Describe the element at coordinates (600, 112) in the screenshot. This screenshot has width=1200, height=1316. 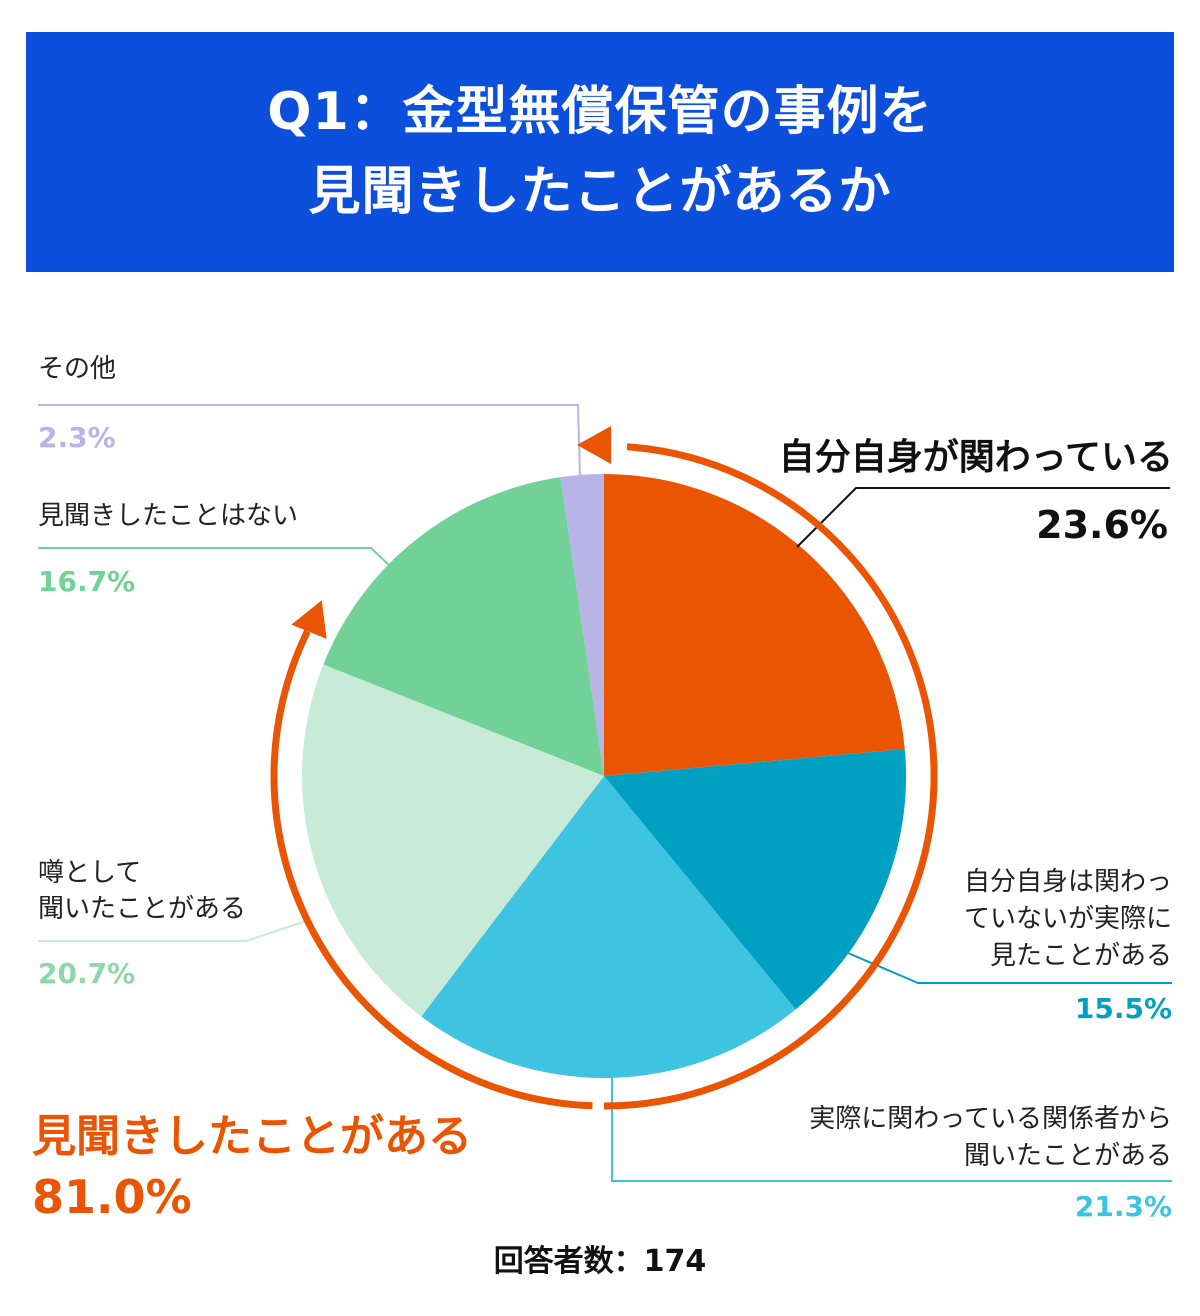
I see `title-line-1: Q1：金型無償保管の事例を` at that location.